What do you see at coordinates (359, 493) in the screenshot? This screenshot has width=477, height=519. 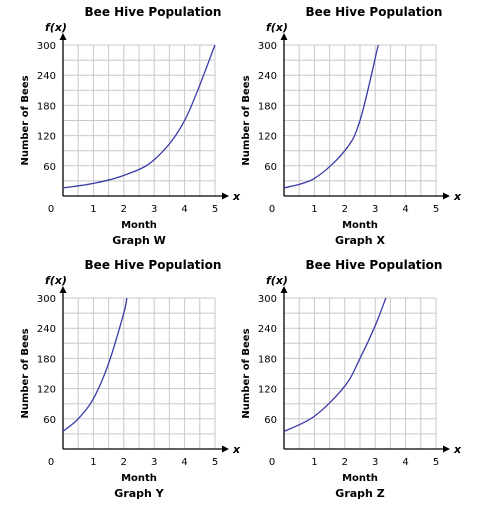 I see `graph-caption: Graph Z` at bounding box center [359, 493].